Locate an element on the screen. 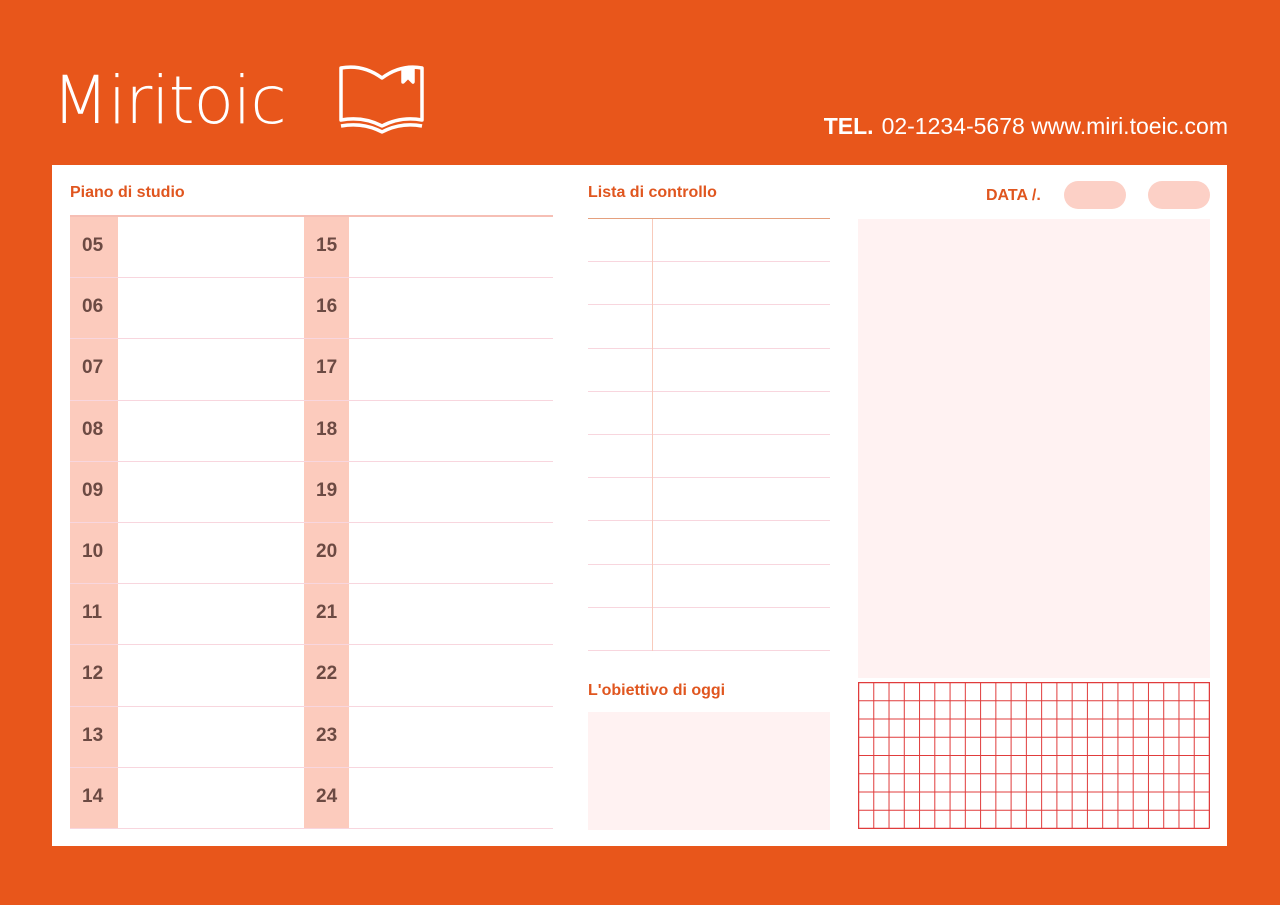 This screenshot has width=1280, height=905. hour-row: 14 is located at coordinates (187, 798).